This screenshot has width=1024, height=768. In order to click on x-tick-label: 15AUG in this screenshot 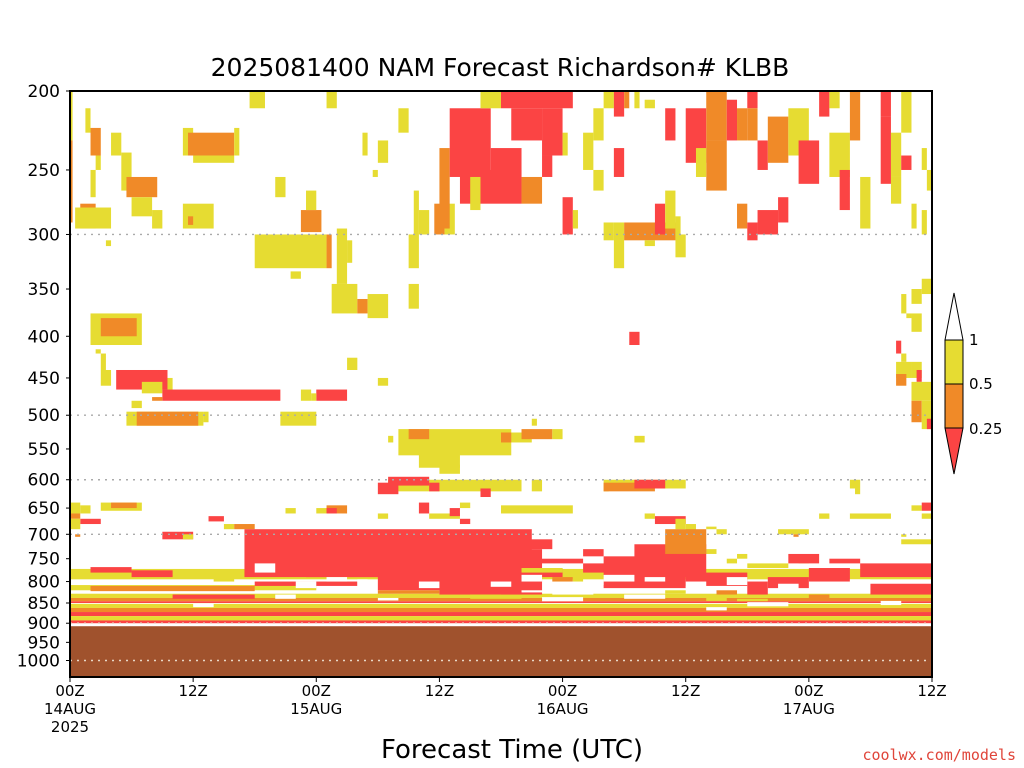, I will do `click(316, 709)`.